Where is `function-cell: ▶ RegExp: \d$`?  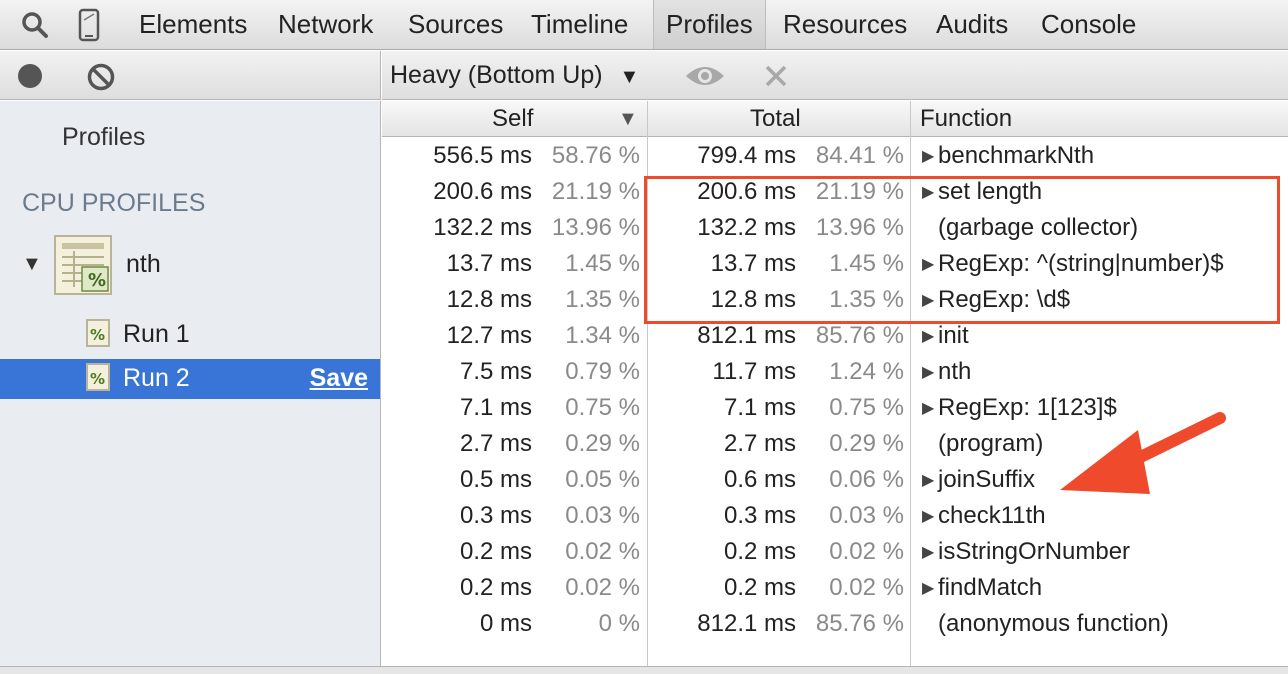 function-cell: ▶ RegExp: \d$ is located at coordinates (996, 300).